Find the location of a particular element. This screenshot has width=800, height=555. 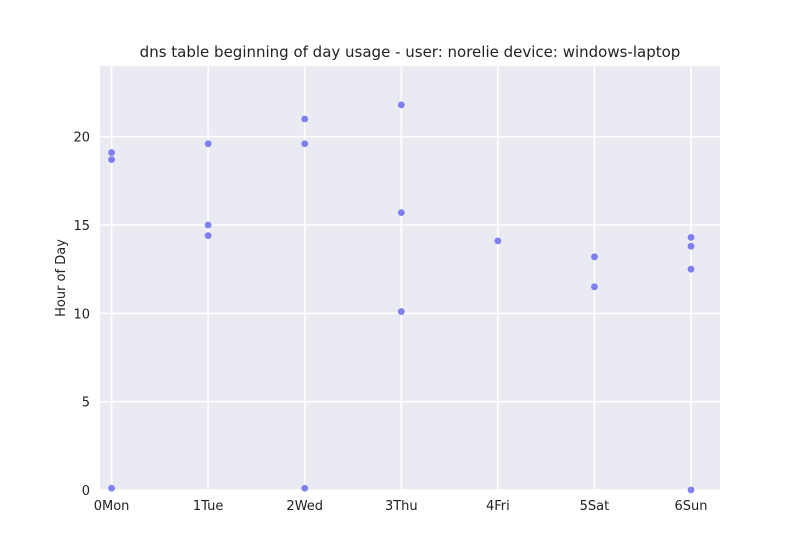

y-tick-label: 20 is located at coordinates (81, 138).